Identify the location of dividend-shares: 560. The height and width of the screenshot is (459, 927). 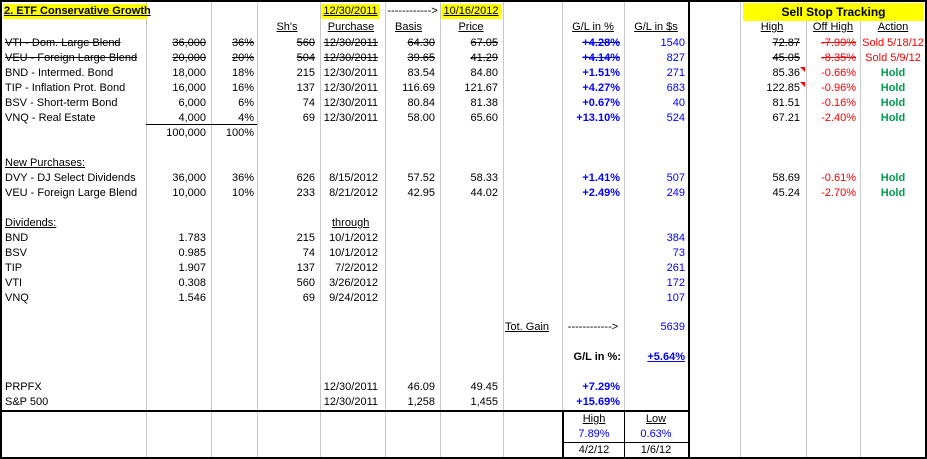
(305, 283).